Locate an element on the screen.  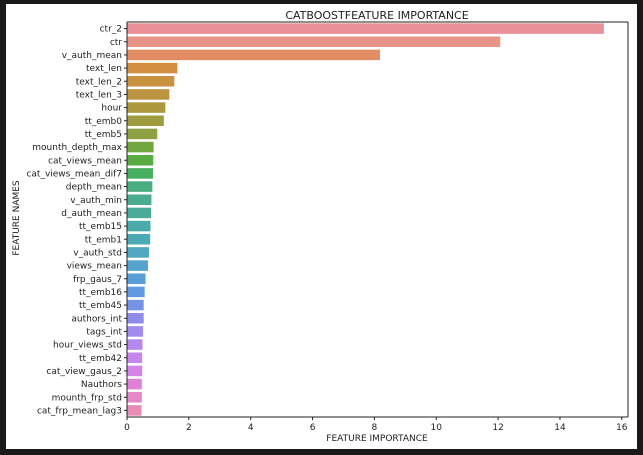
y-tick-label: cat_view_gaus_2 is located at coordinates (84, 372).